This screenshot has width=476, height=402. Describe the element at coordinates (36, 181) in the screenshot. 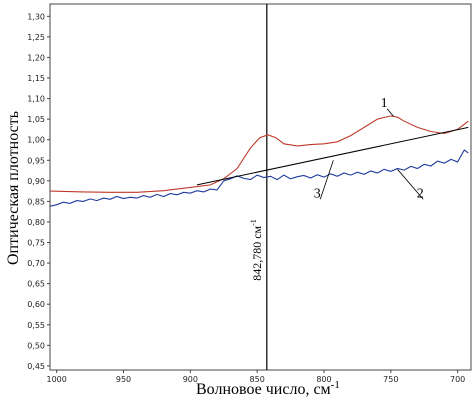

I see `y-tick-label: 0,90` at that location.